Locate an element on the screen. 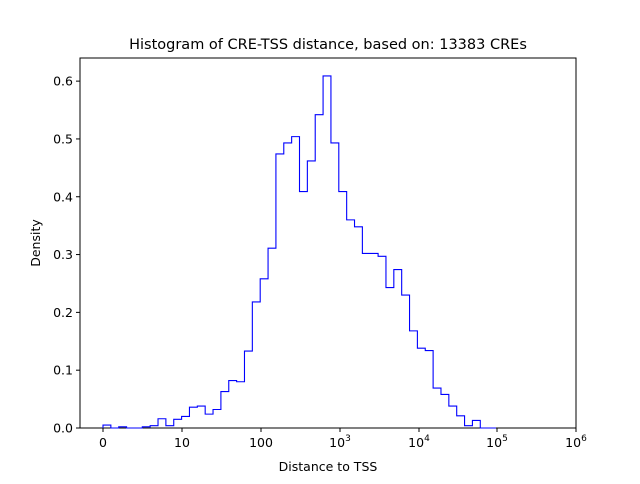 This screenshot has height=484, width=640. y-axis: 0.0 0.1 0.2 0.3 0.4 0.5 0.6 is located at coordinates (66, 255).